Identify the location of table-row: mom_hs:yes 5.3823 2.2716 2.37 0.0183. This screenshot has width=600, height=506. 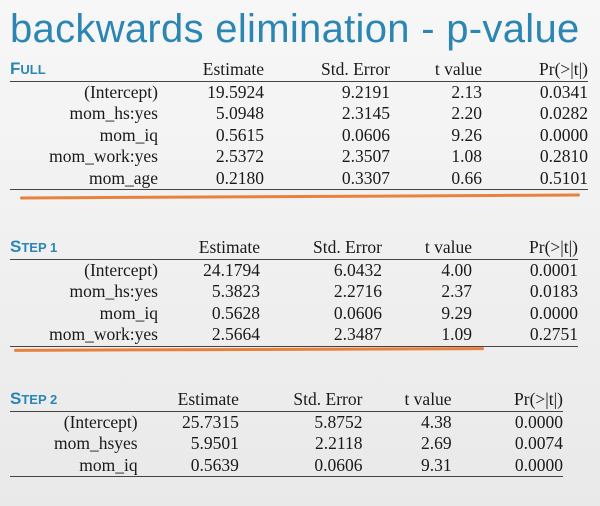
(294, 292).